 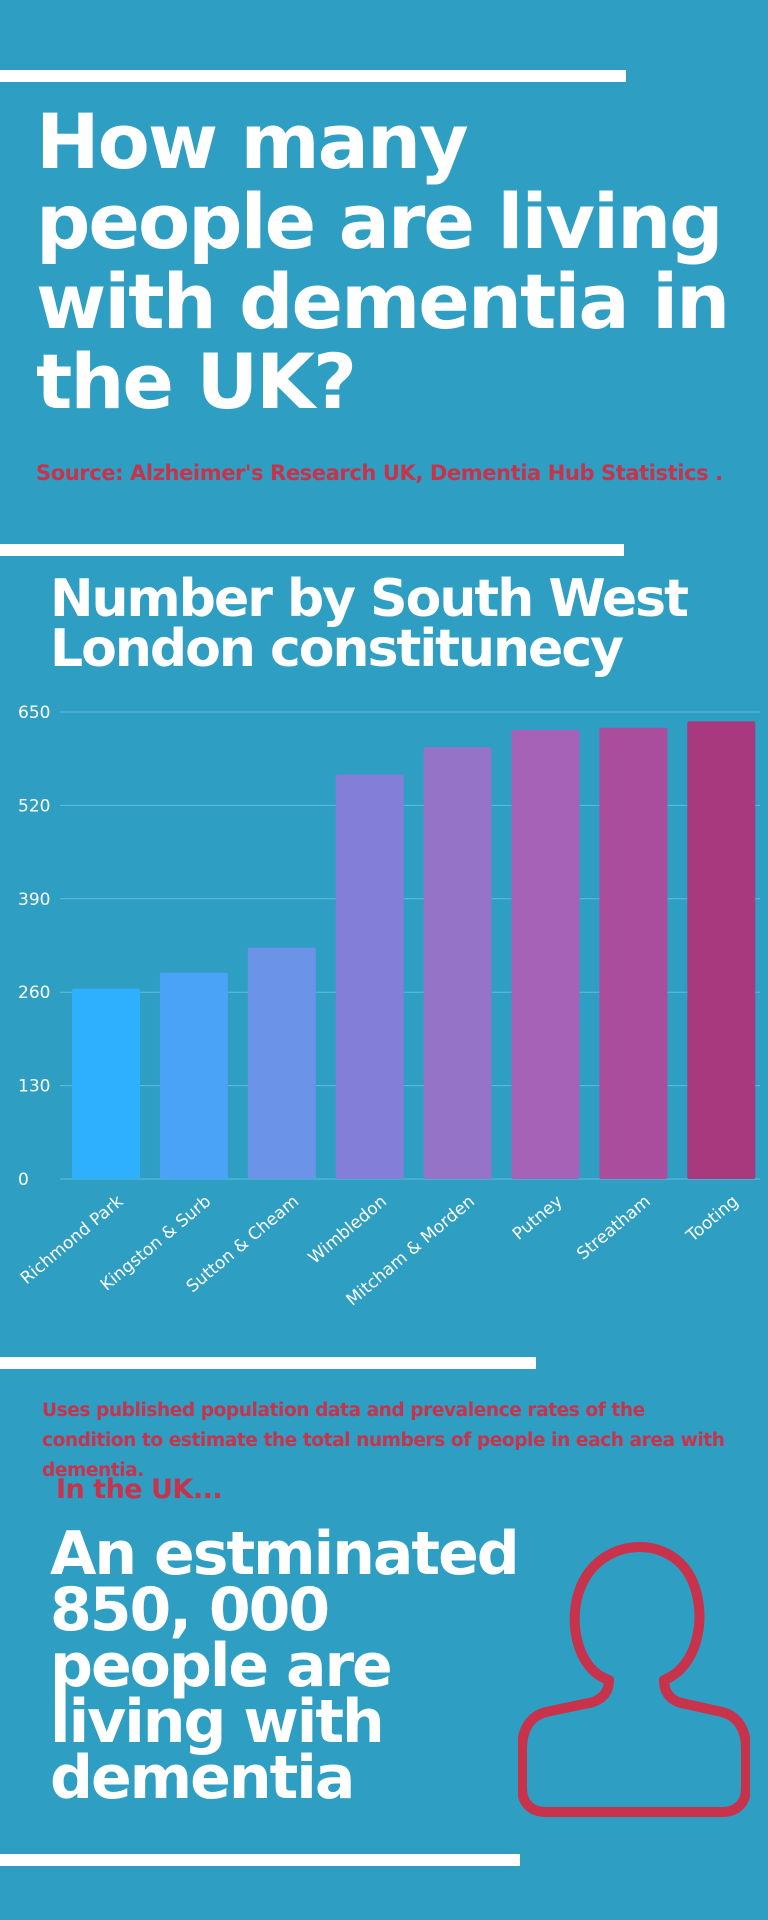 What do you see at coordinates (613, 1228) in the screenshot?
I see `x-tick-label: Streatham` at bounding box center [613, 1228].